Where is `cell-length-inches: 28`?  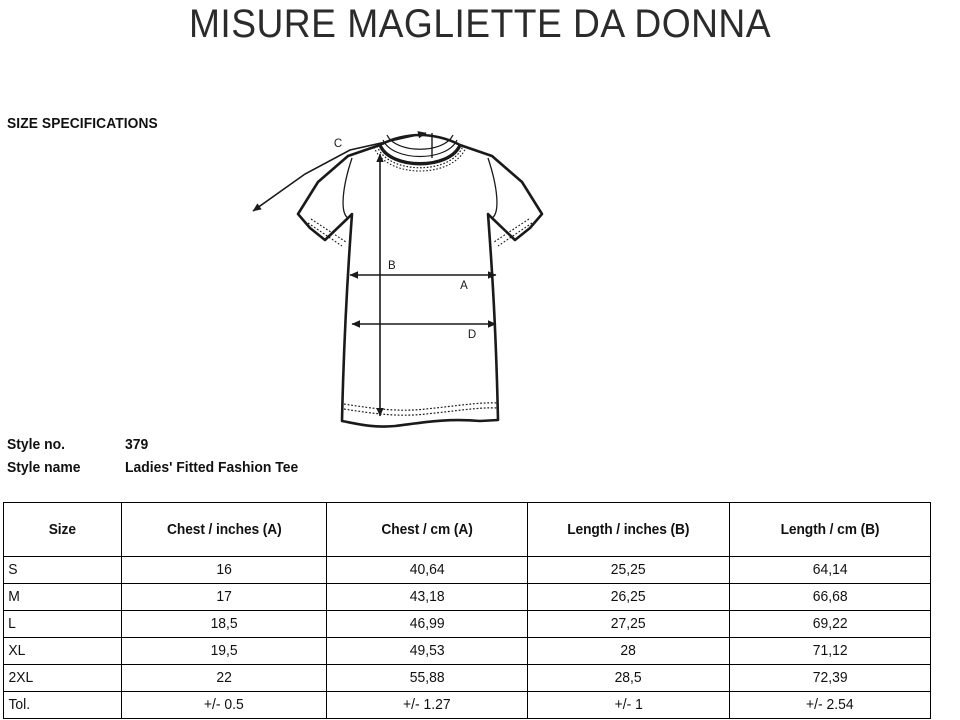
cell-length-inches: 28 is located at coordinates (628, 651).